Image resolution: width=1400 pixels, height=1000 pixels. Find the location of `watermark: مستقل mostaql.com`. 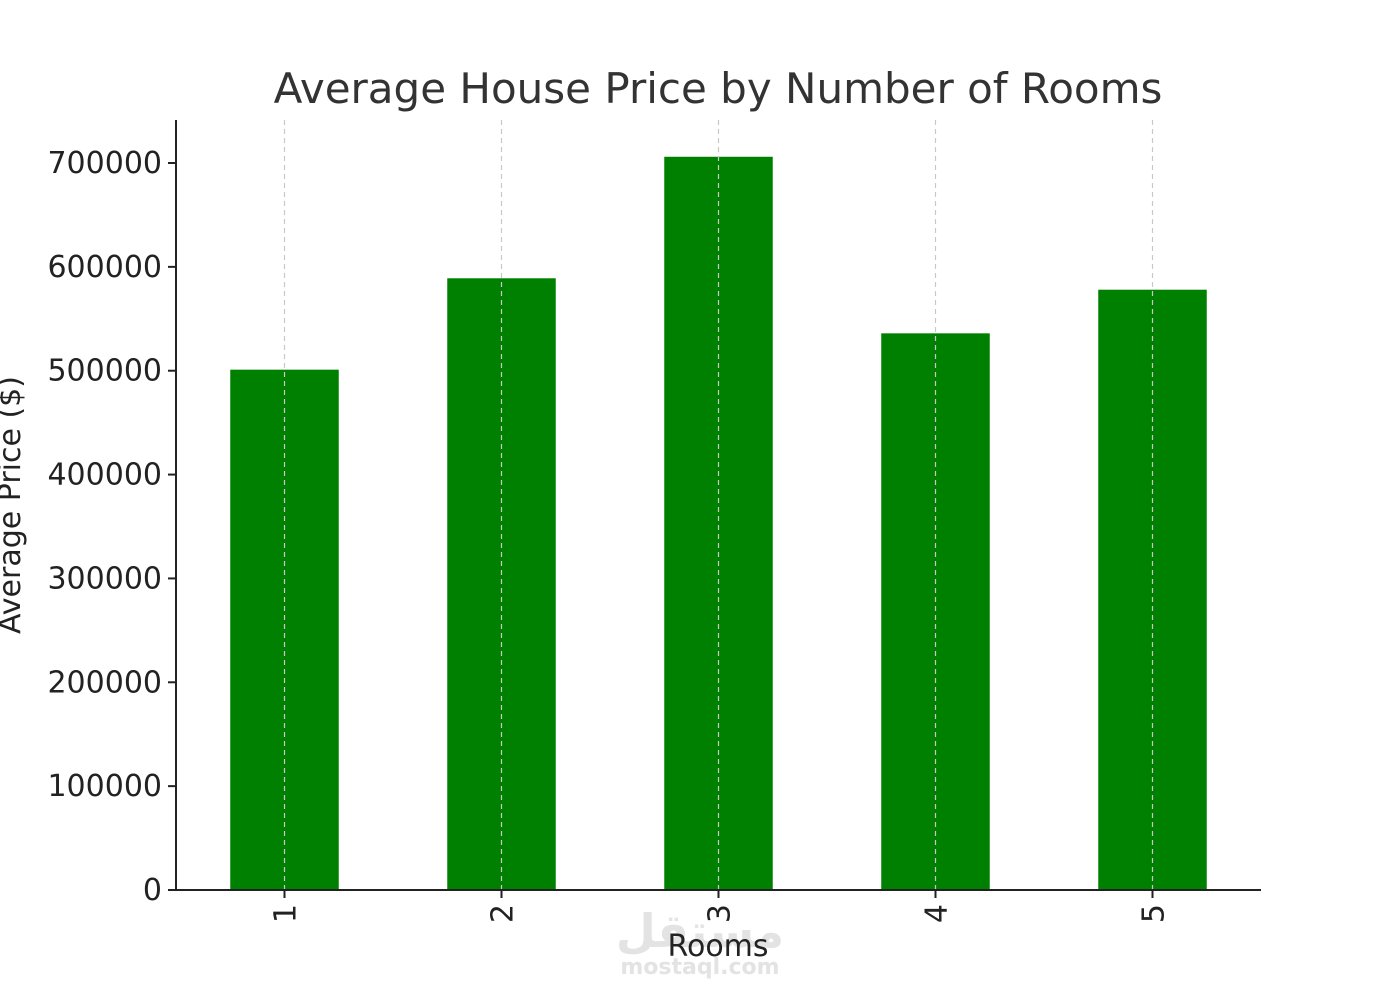

watermark: مستقل mostaql.com is located at coordinates (700, 942).